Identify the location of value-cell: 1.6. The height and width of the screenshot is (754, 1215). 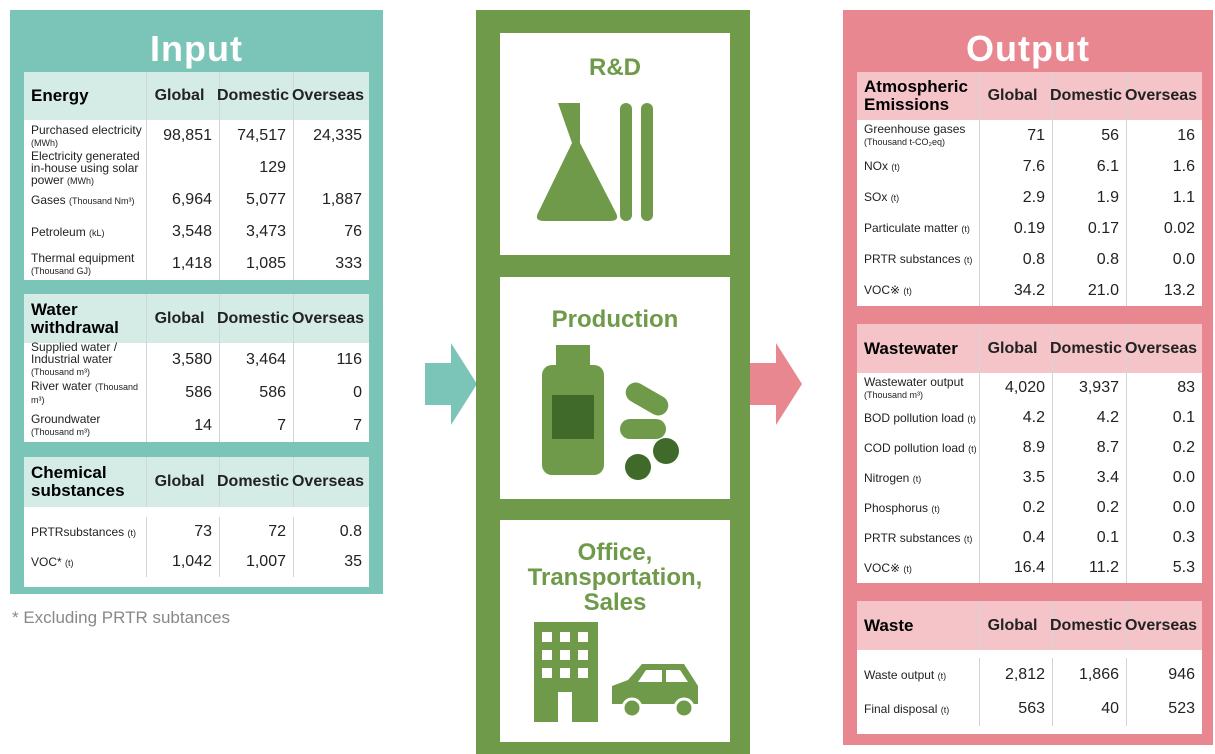
(1183, 166).